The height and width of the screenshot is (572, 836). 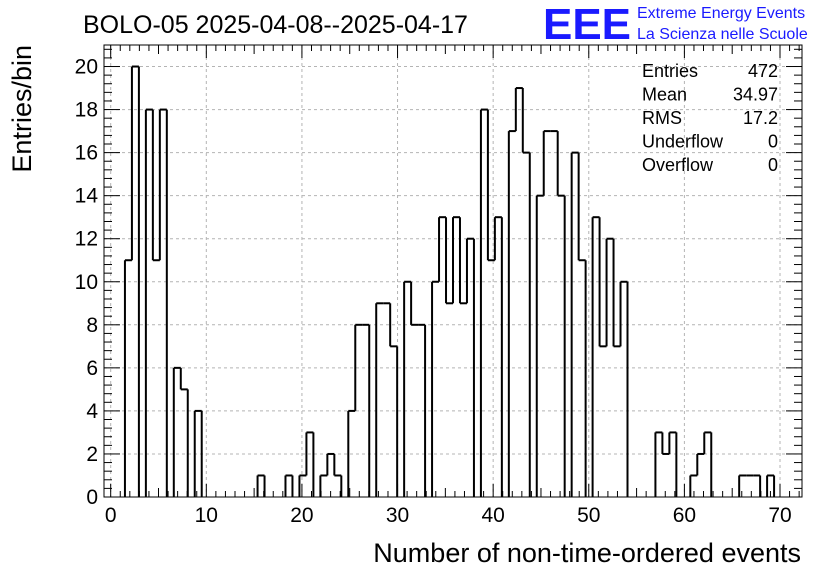 What do you see at coordinates (301, 515) in the screenshot?
I see `x-tick-label: 20` at bounding box center [301, 515].